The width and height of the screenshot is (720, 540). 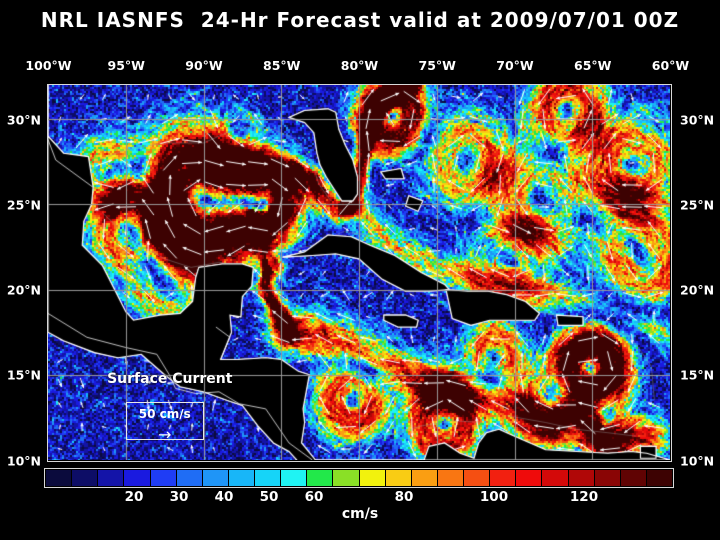 What do you see at coordinates (670, 65) in the screenshot?
I see `lon-tick-label: 60°W` at bounding box center [670, 65].